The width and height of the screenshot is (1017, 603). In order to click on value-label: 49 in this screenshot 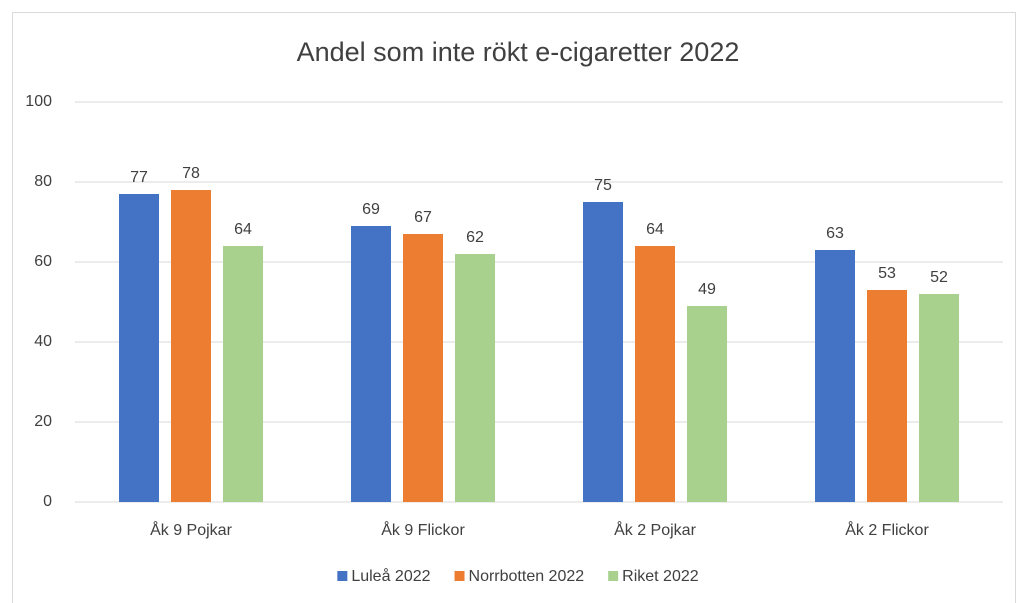, I will do `click(707, 289)`.